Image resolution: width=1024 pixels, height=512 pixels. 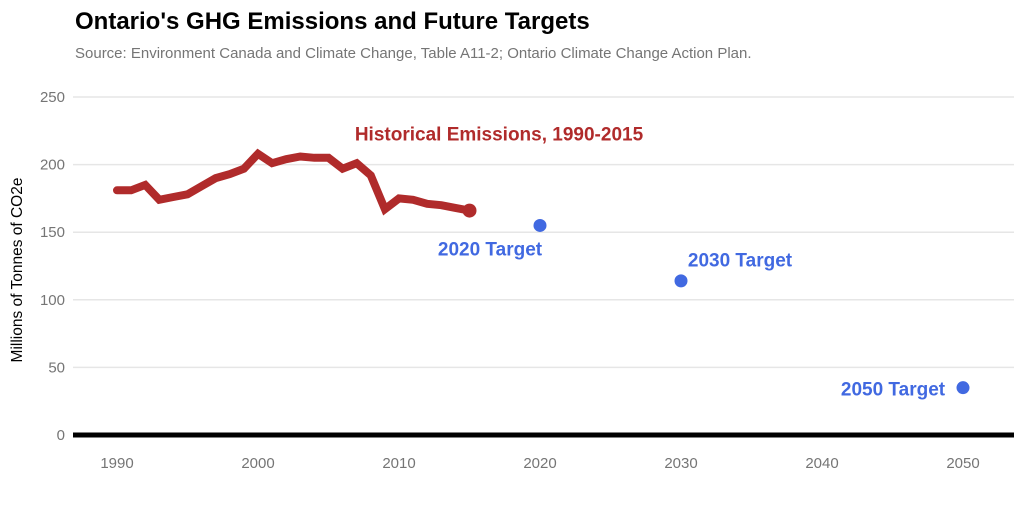 I want to click on annotation-historical-label: Historical Emissions, 1990-2015, so click(x=499, y=135).